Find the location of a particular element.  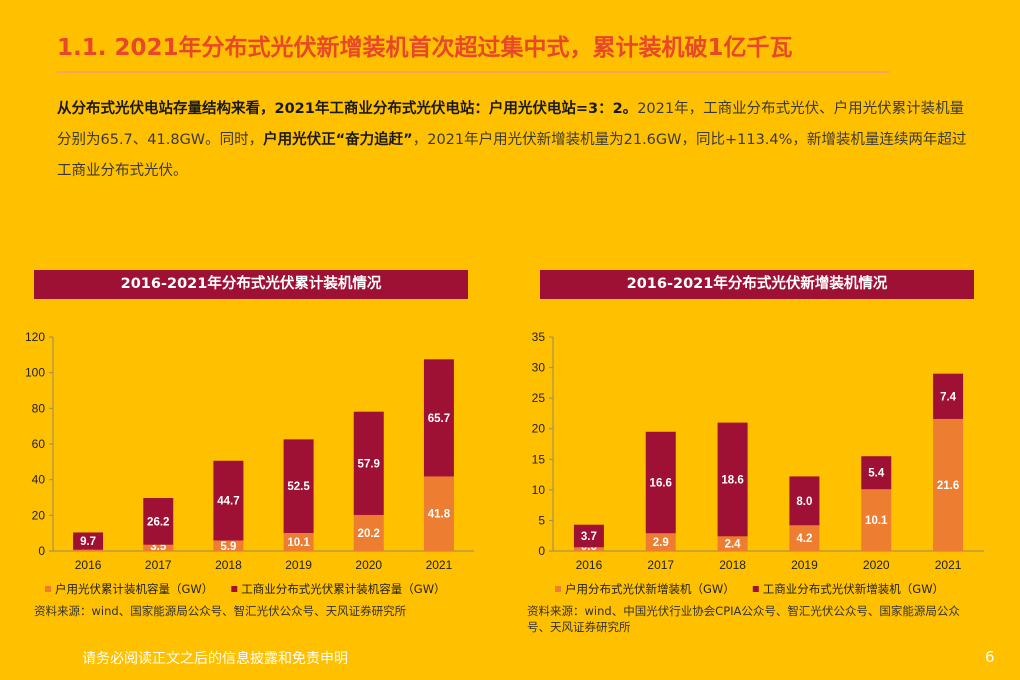

data-label: 52.5 is located at coordinates (298, 487).